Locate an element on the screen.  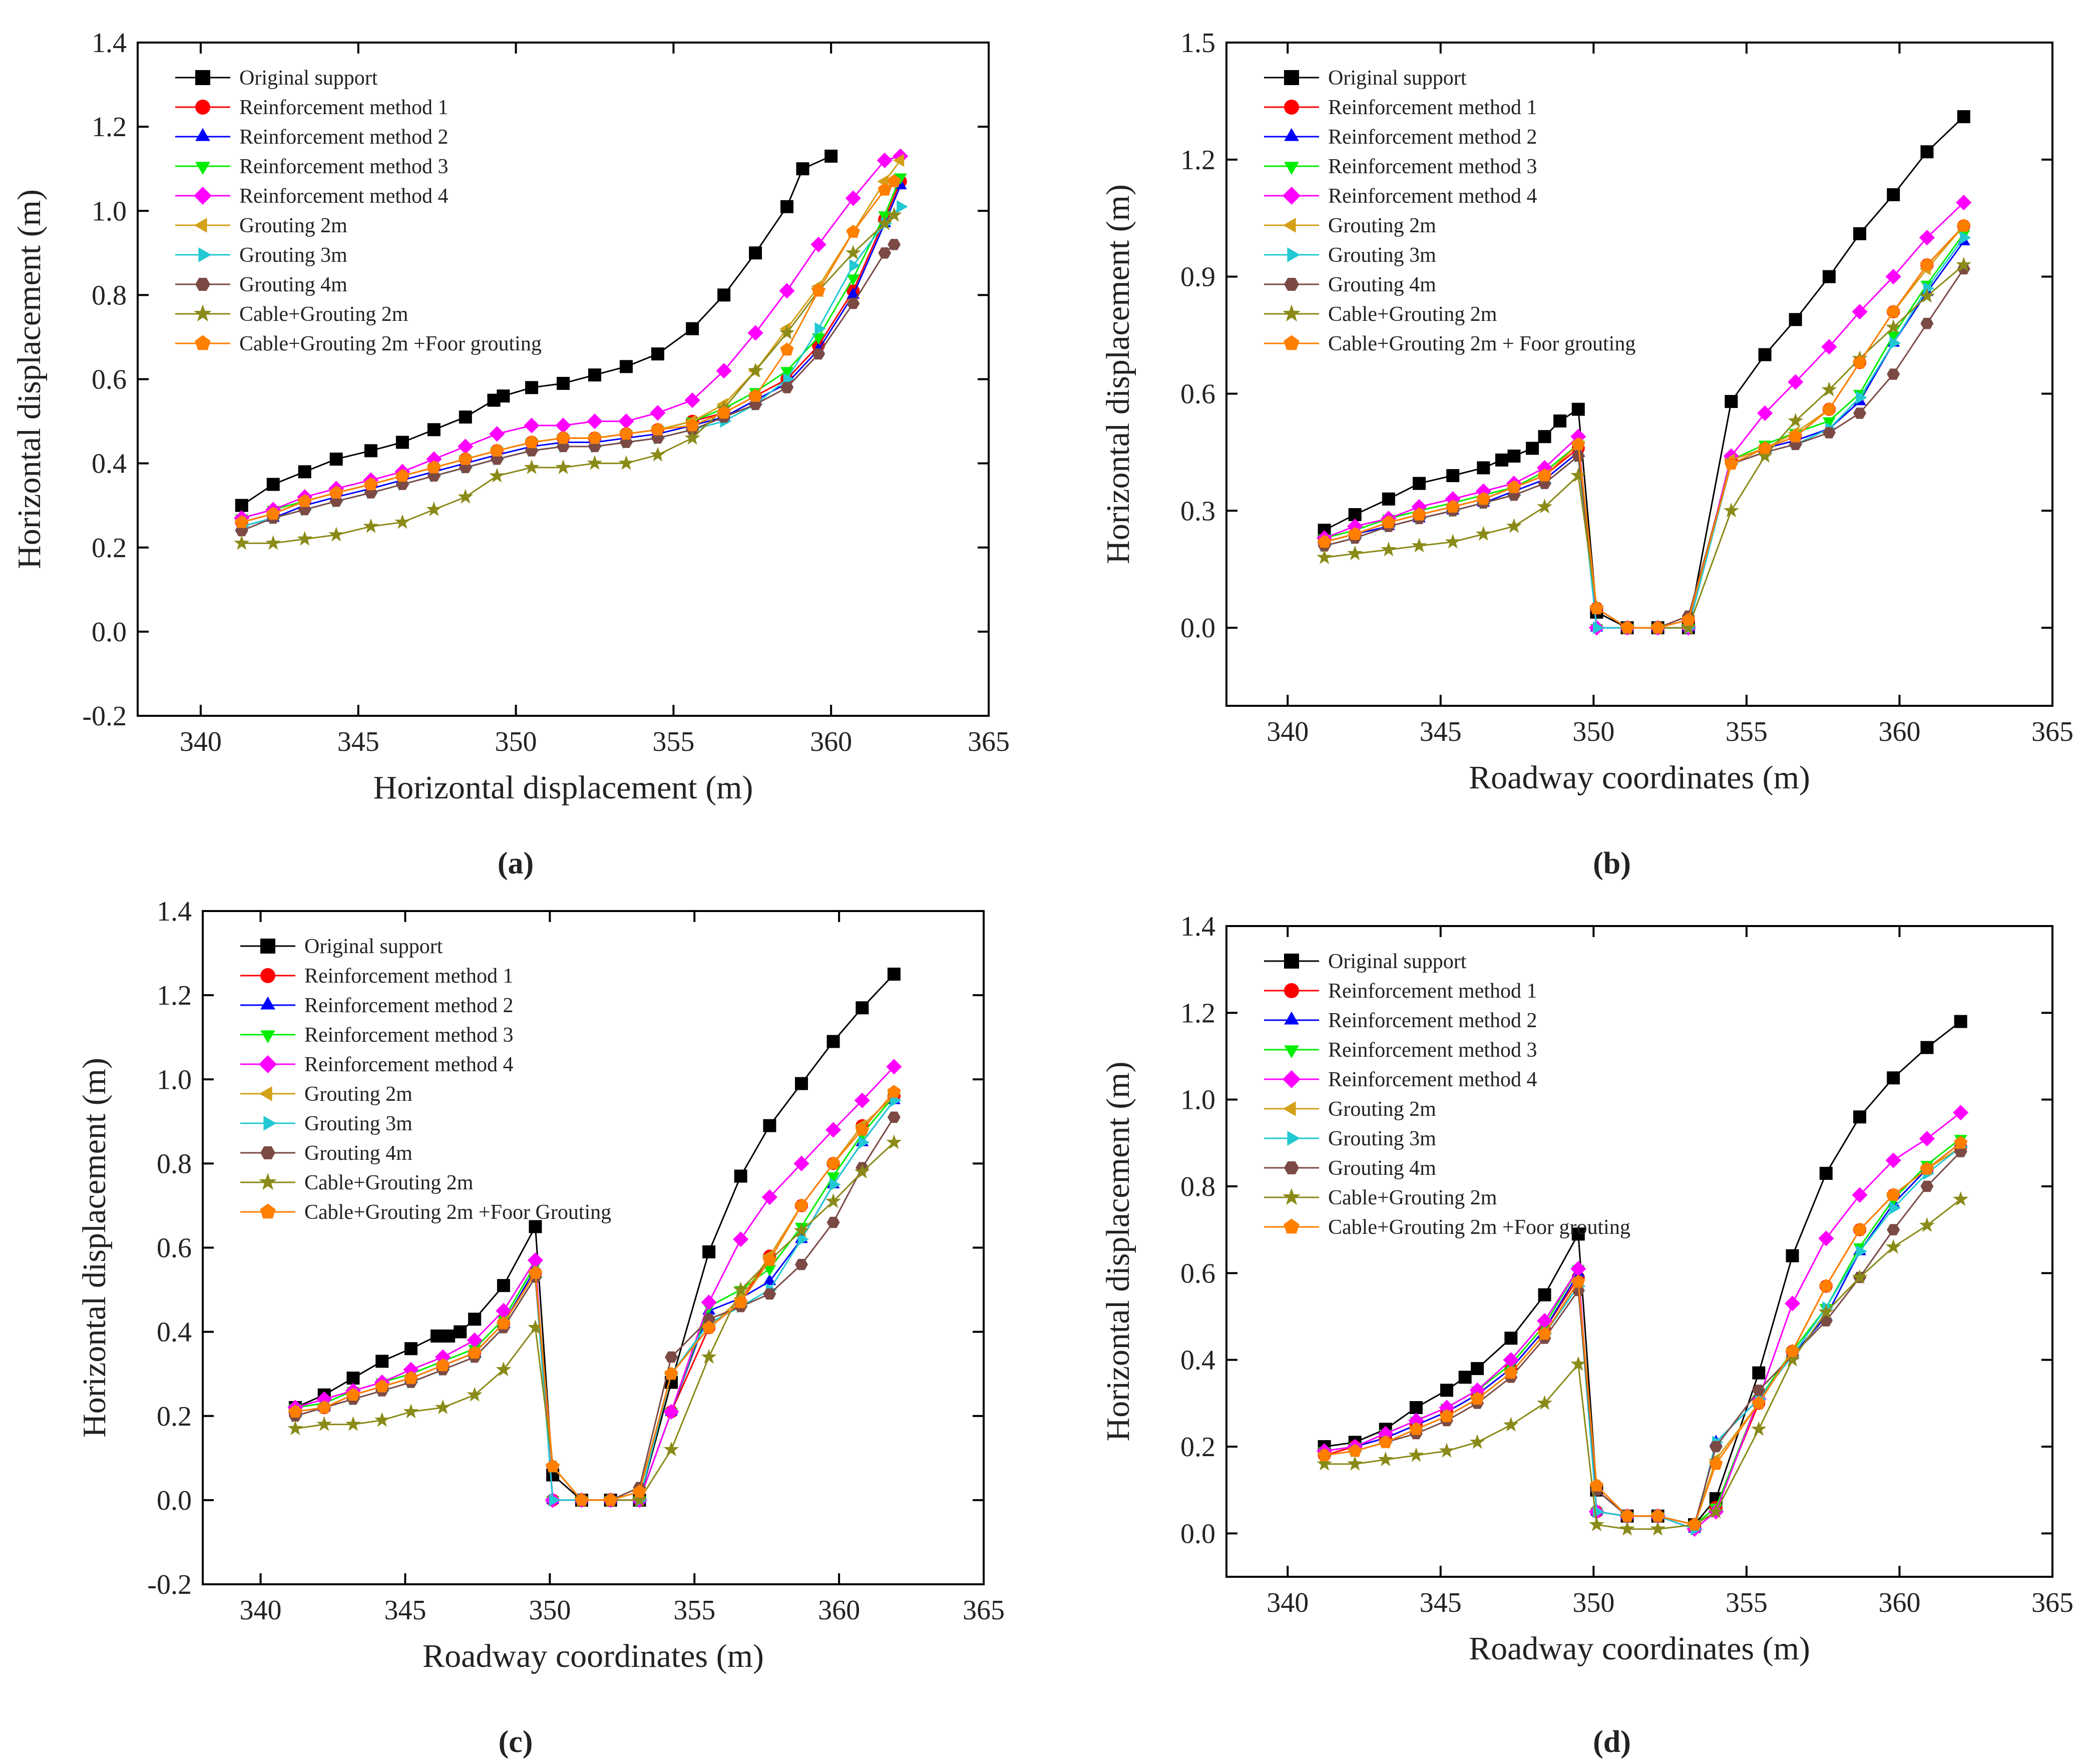
legend-label: Grouting 3m is located at coordinates (358, 1124).